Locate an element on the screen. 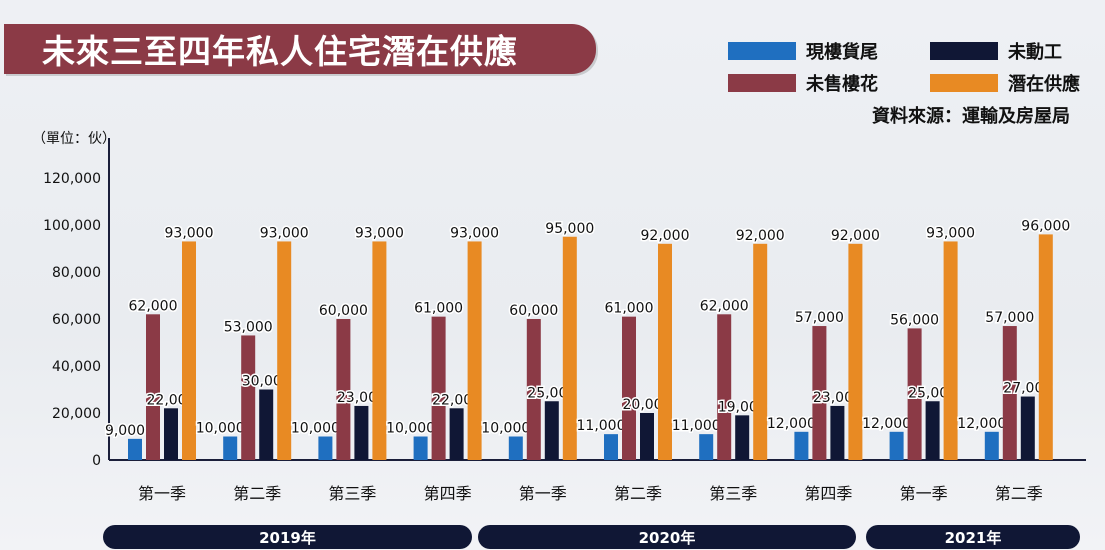  legend-item-potential-supply: 潛在供應 is located at coordinates (1005, 83).